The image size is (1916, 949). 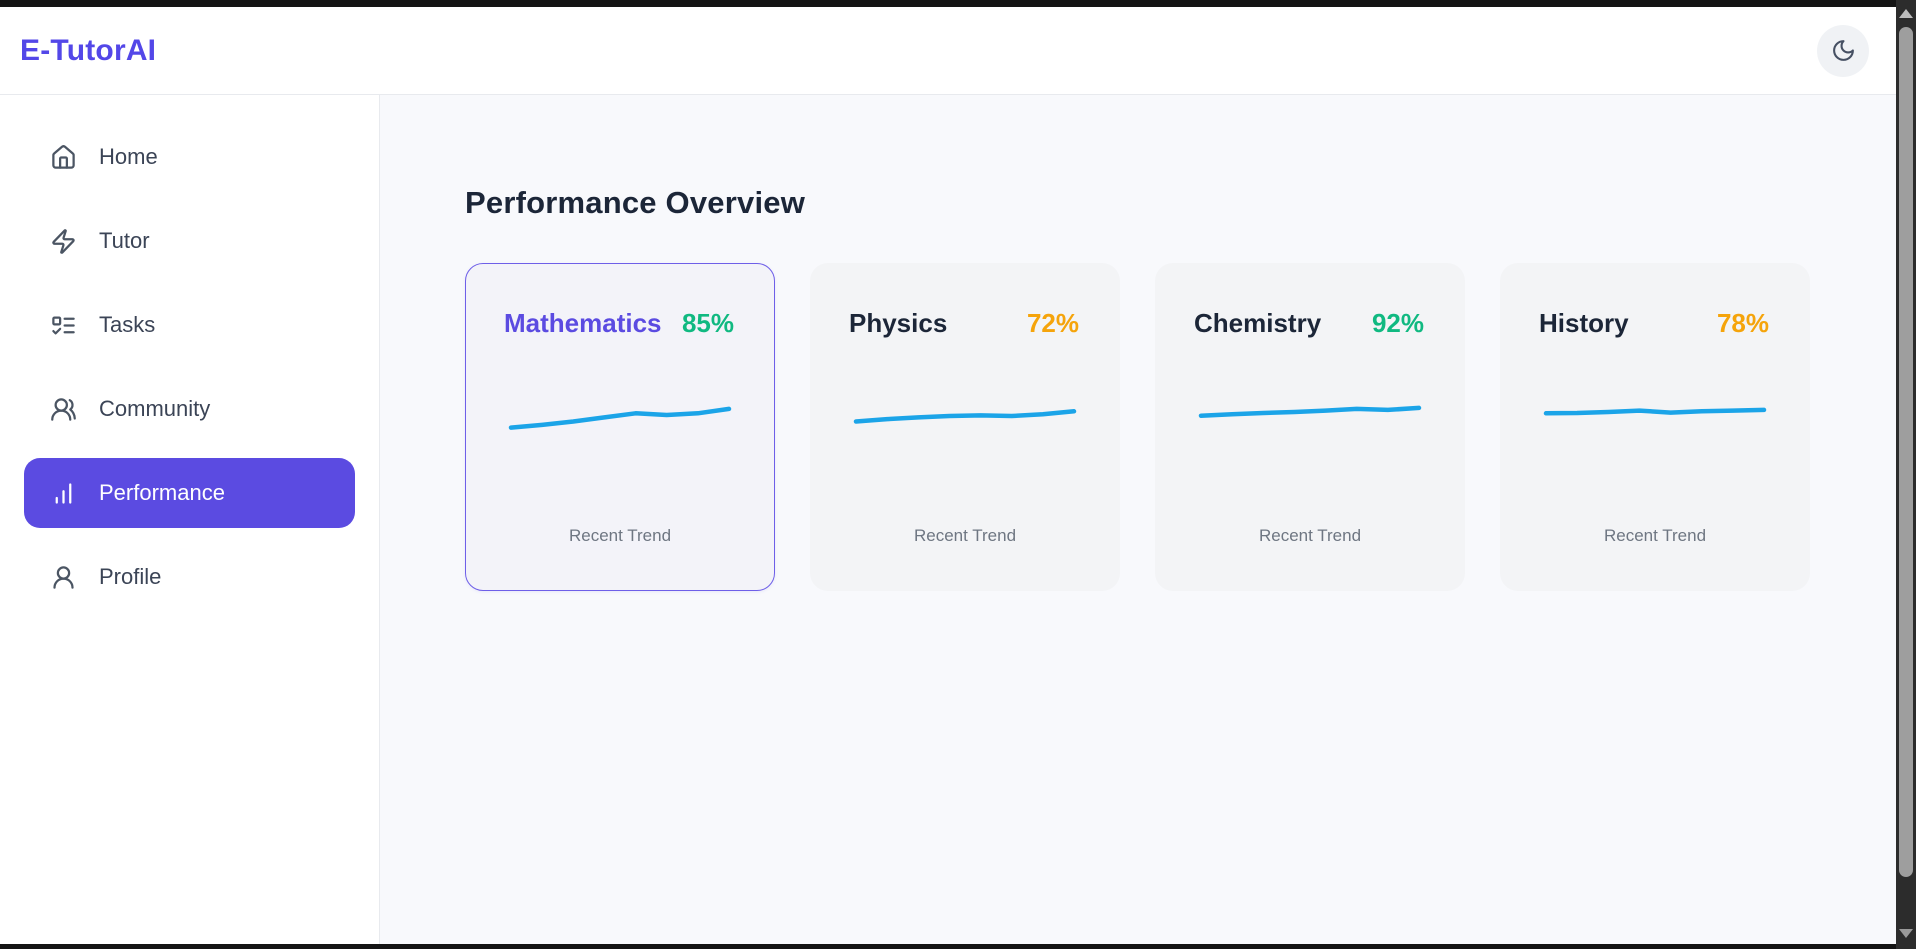 I want to click on sidebar-item-profile: Profile, so click(x=189, y=577).